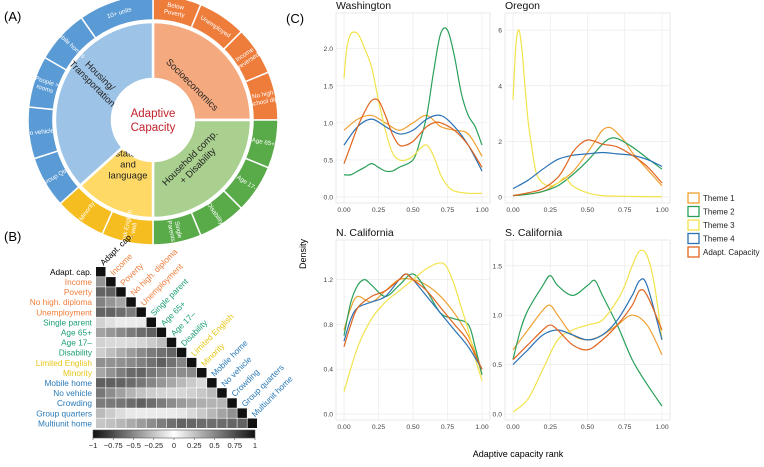 The height and width of the screenshot is (467, 764). I want to click on y-tick-label: 0.5, so click(498, 365).